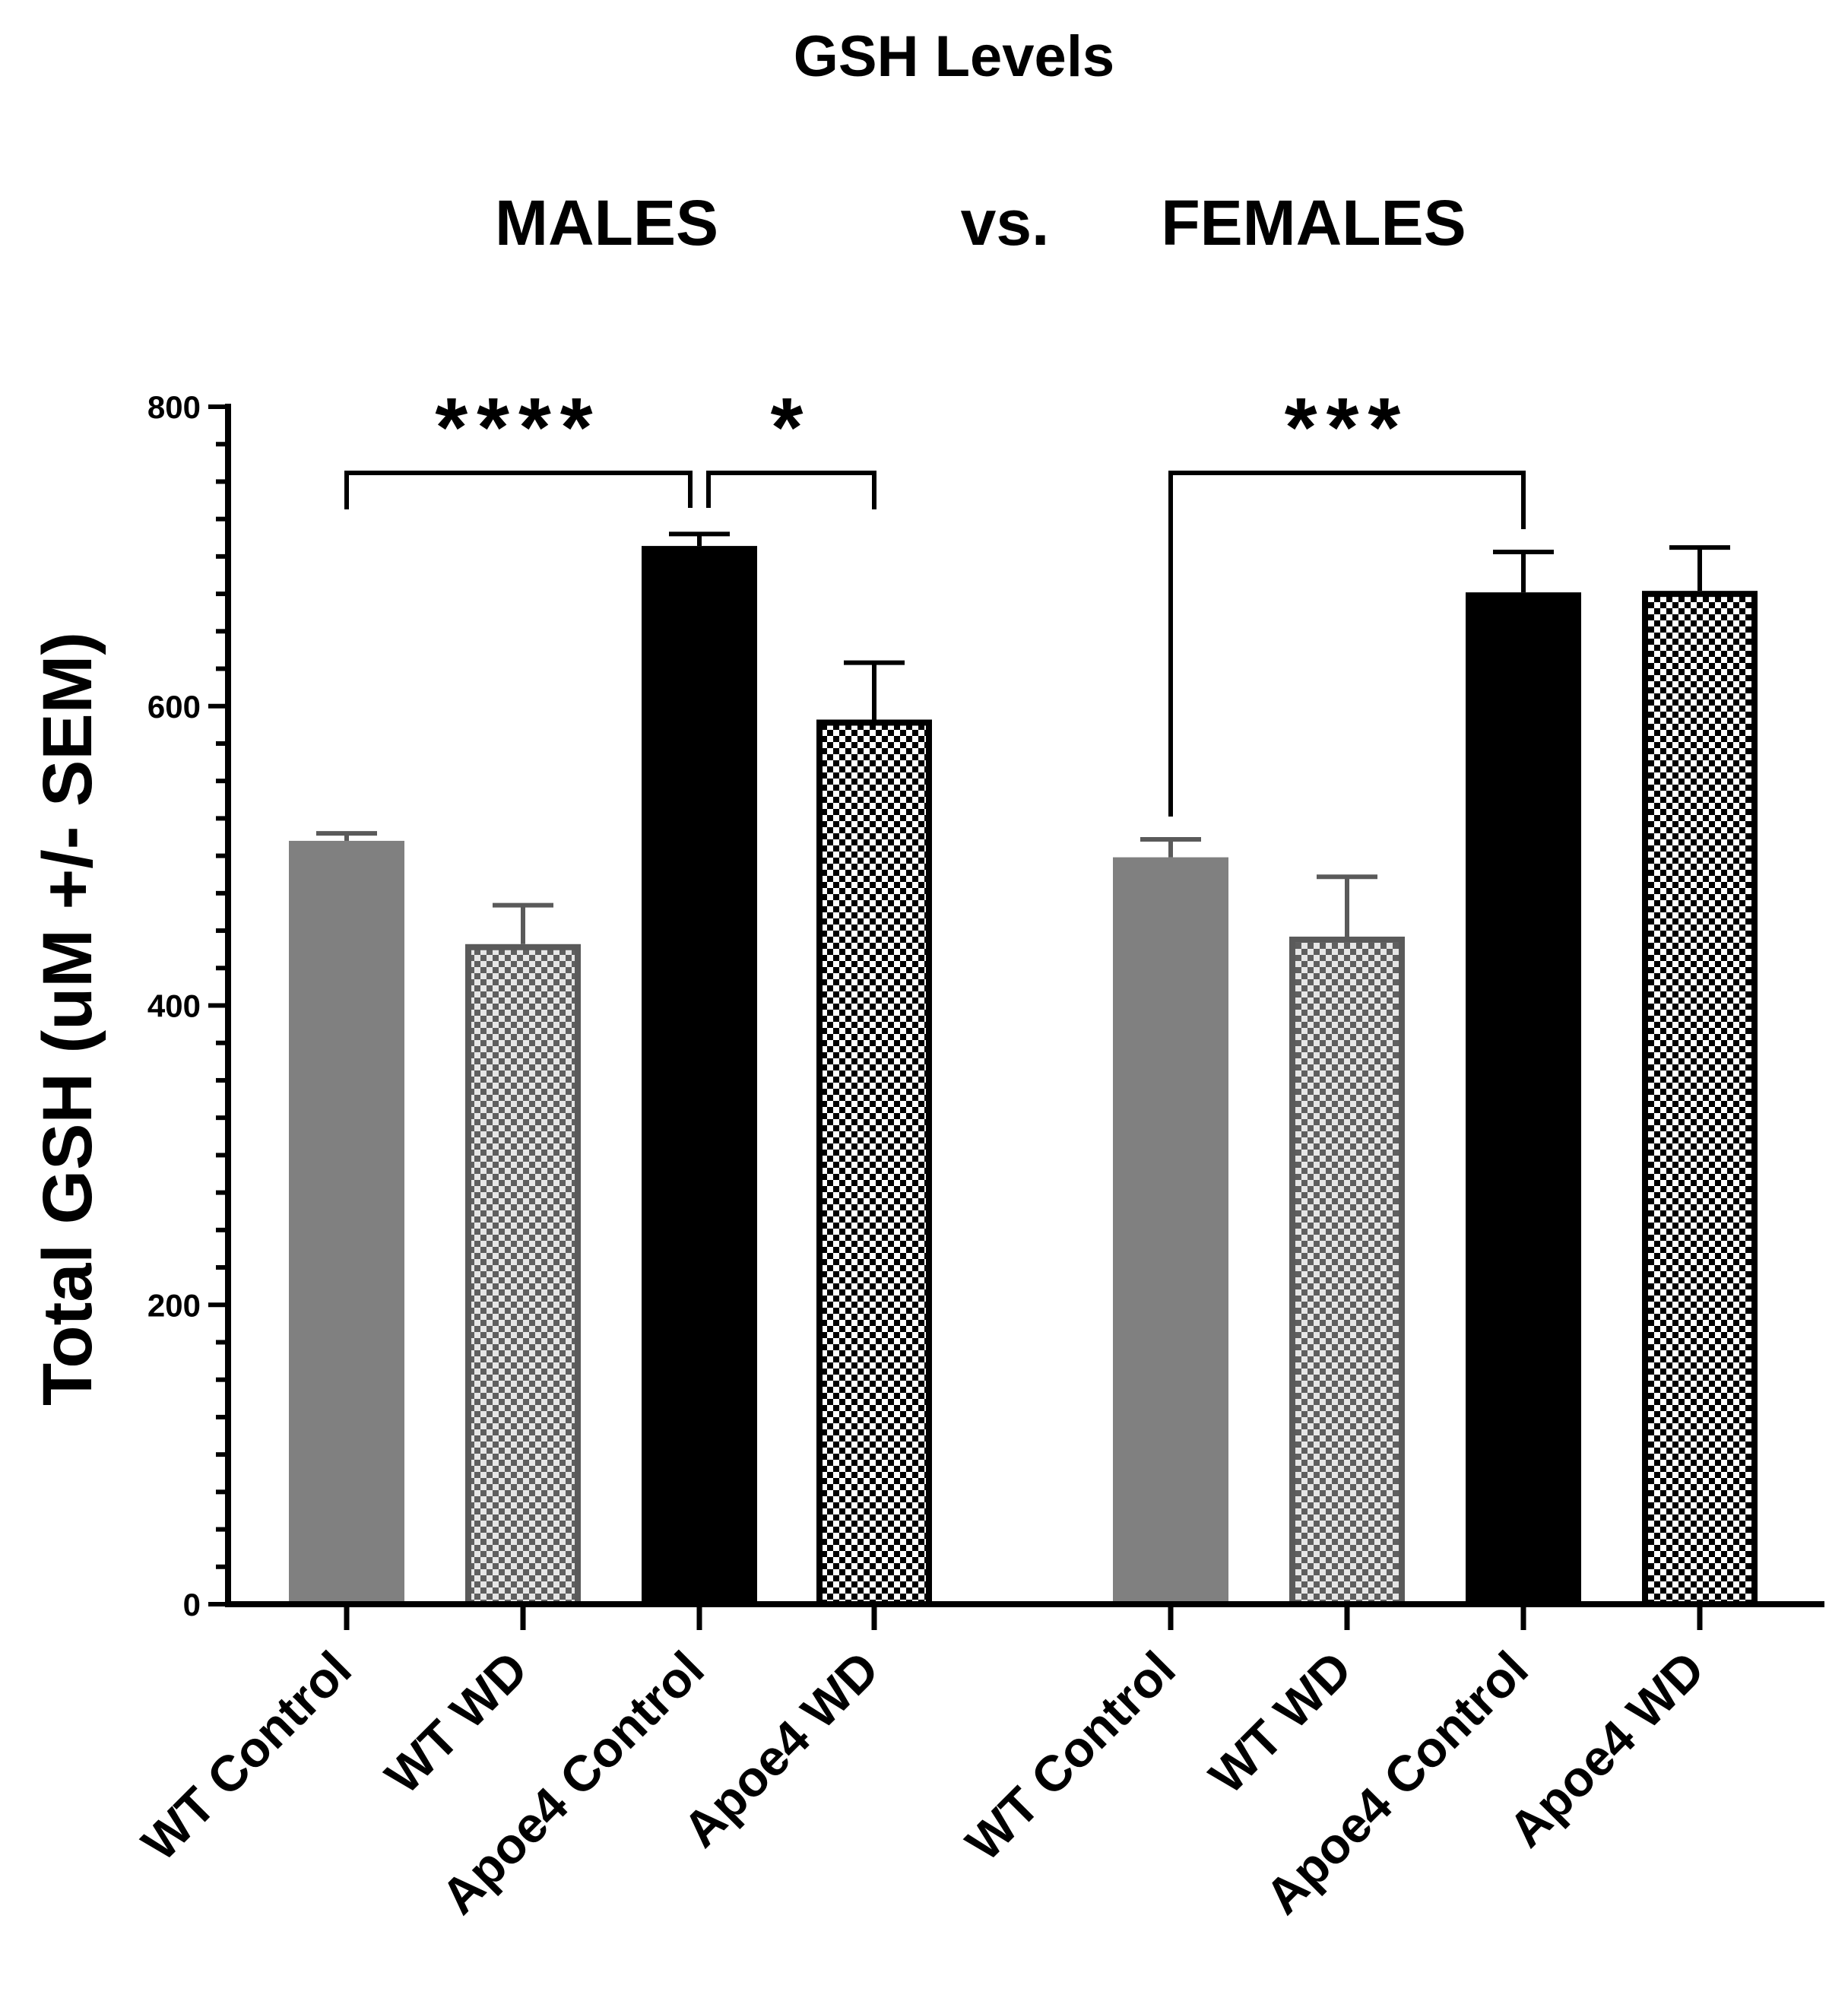  I want to click on females-title: FEMALES, so click(1313, 223).